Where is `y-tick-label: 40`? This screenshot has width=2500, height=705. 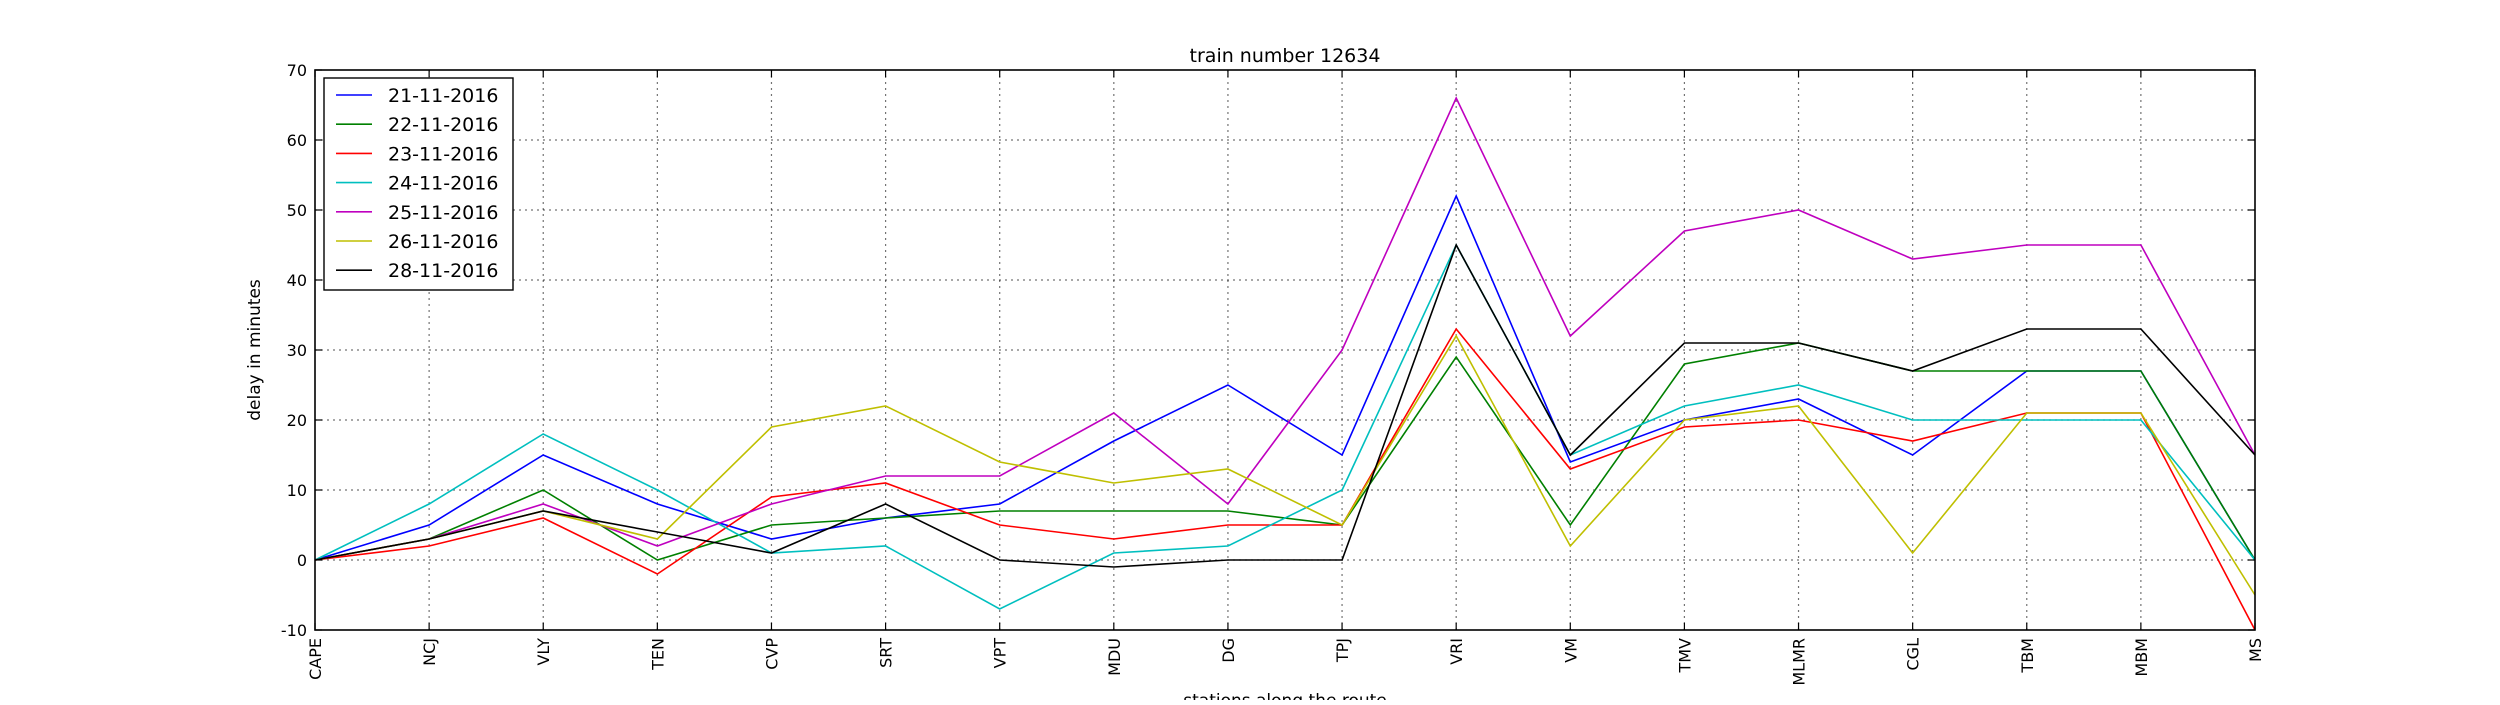
y-tick-label: 40 is located at coordinates (297, 280).